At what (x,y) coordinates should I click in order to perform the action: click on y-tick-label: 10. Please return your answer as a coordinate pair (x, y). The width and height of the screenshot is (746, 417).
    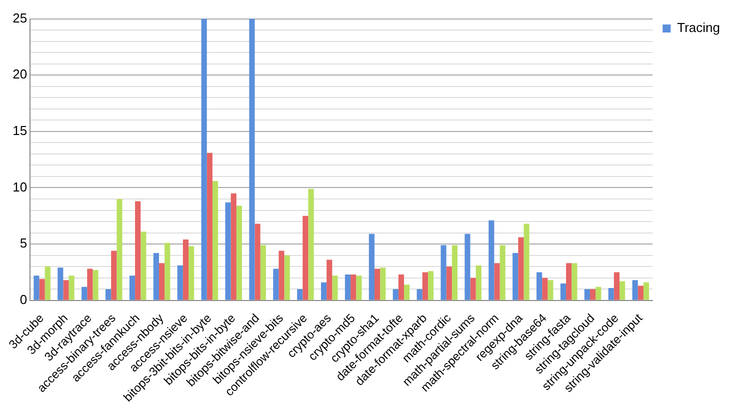
    Looking at the image, I should click on (20, 186).